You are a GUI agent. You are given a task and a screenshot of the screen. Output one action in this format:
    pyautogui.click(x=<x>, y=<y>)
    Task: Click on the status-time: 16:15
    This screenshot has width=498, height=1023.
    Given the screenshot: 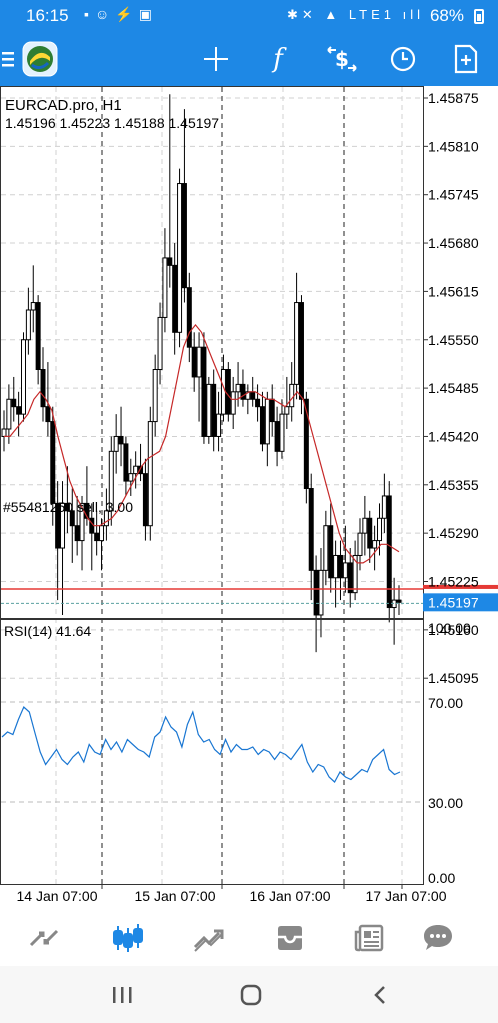 What is the action you would take?
    pyautogui.click(x=47, y=15)
    